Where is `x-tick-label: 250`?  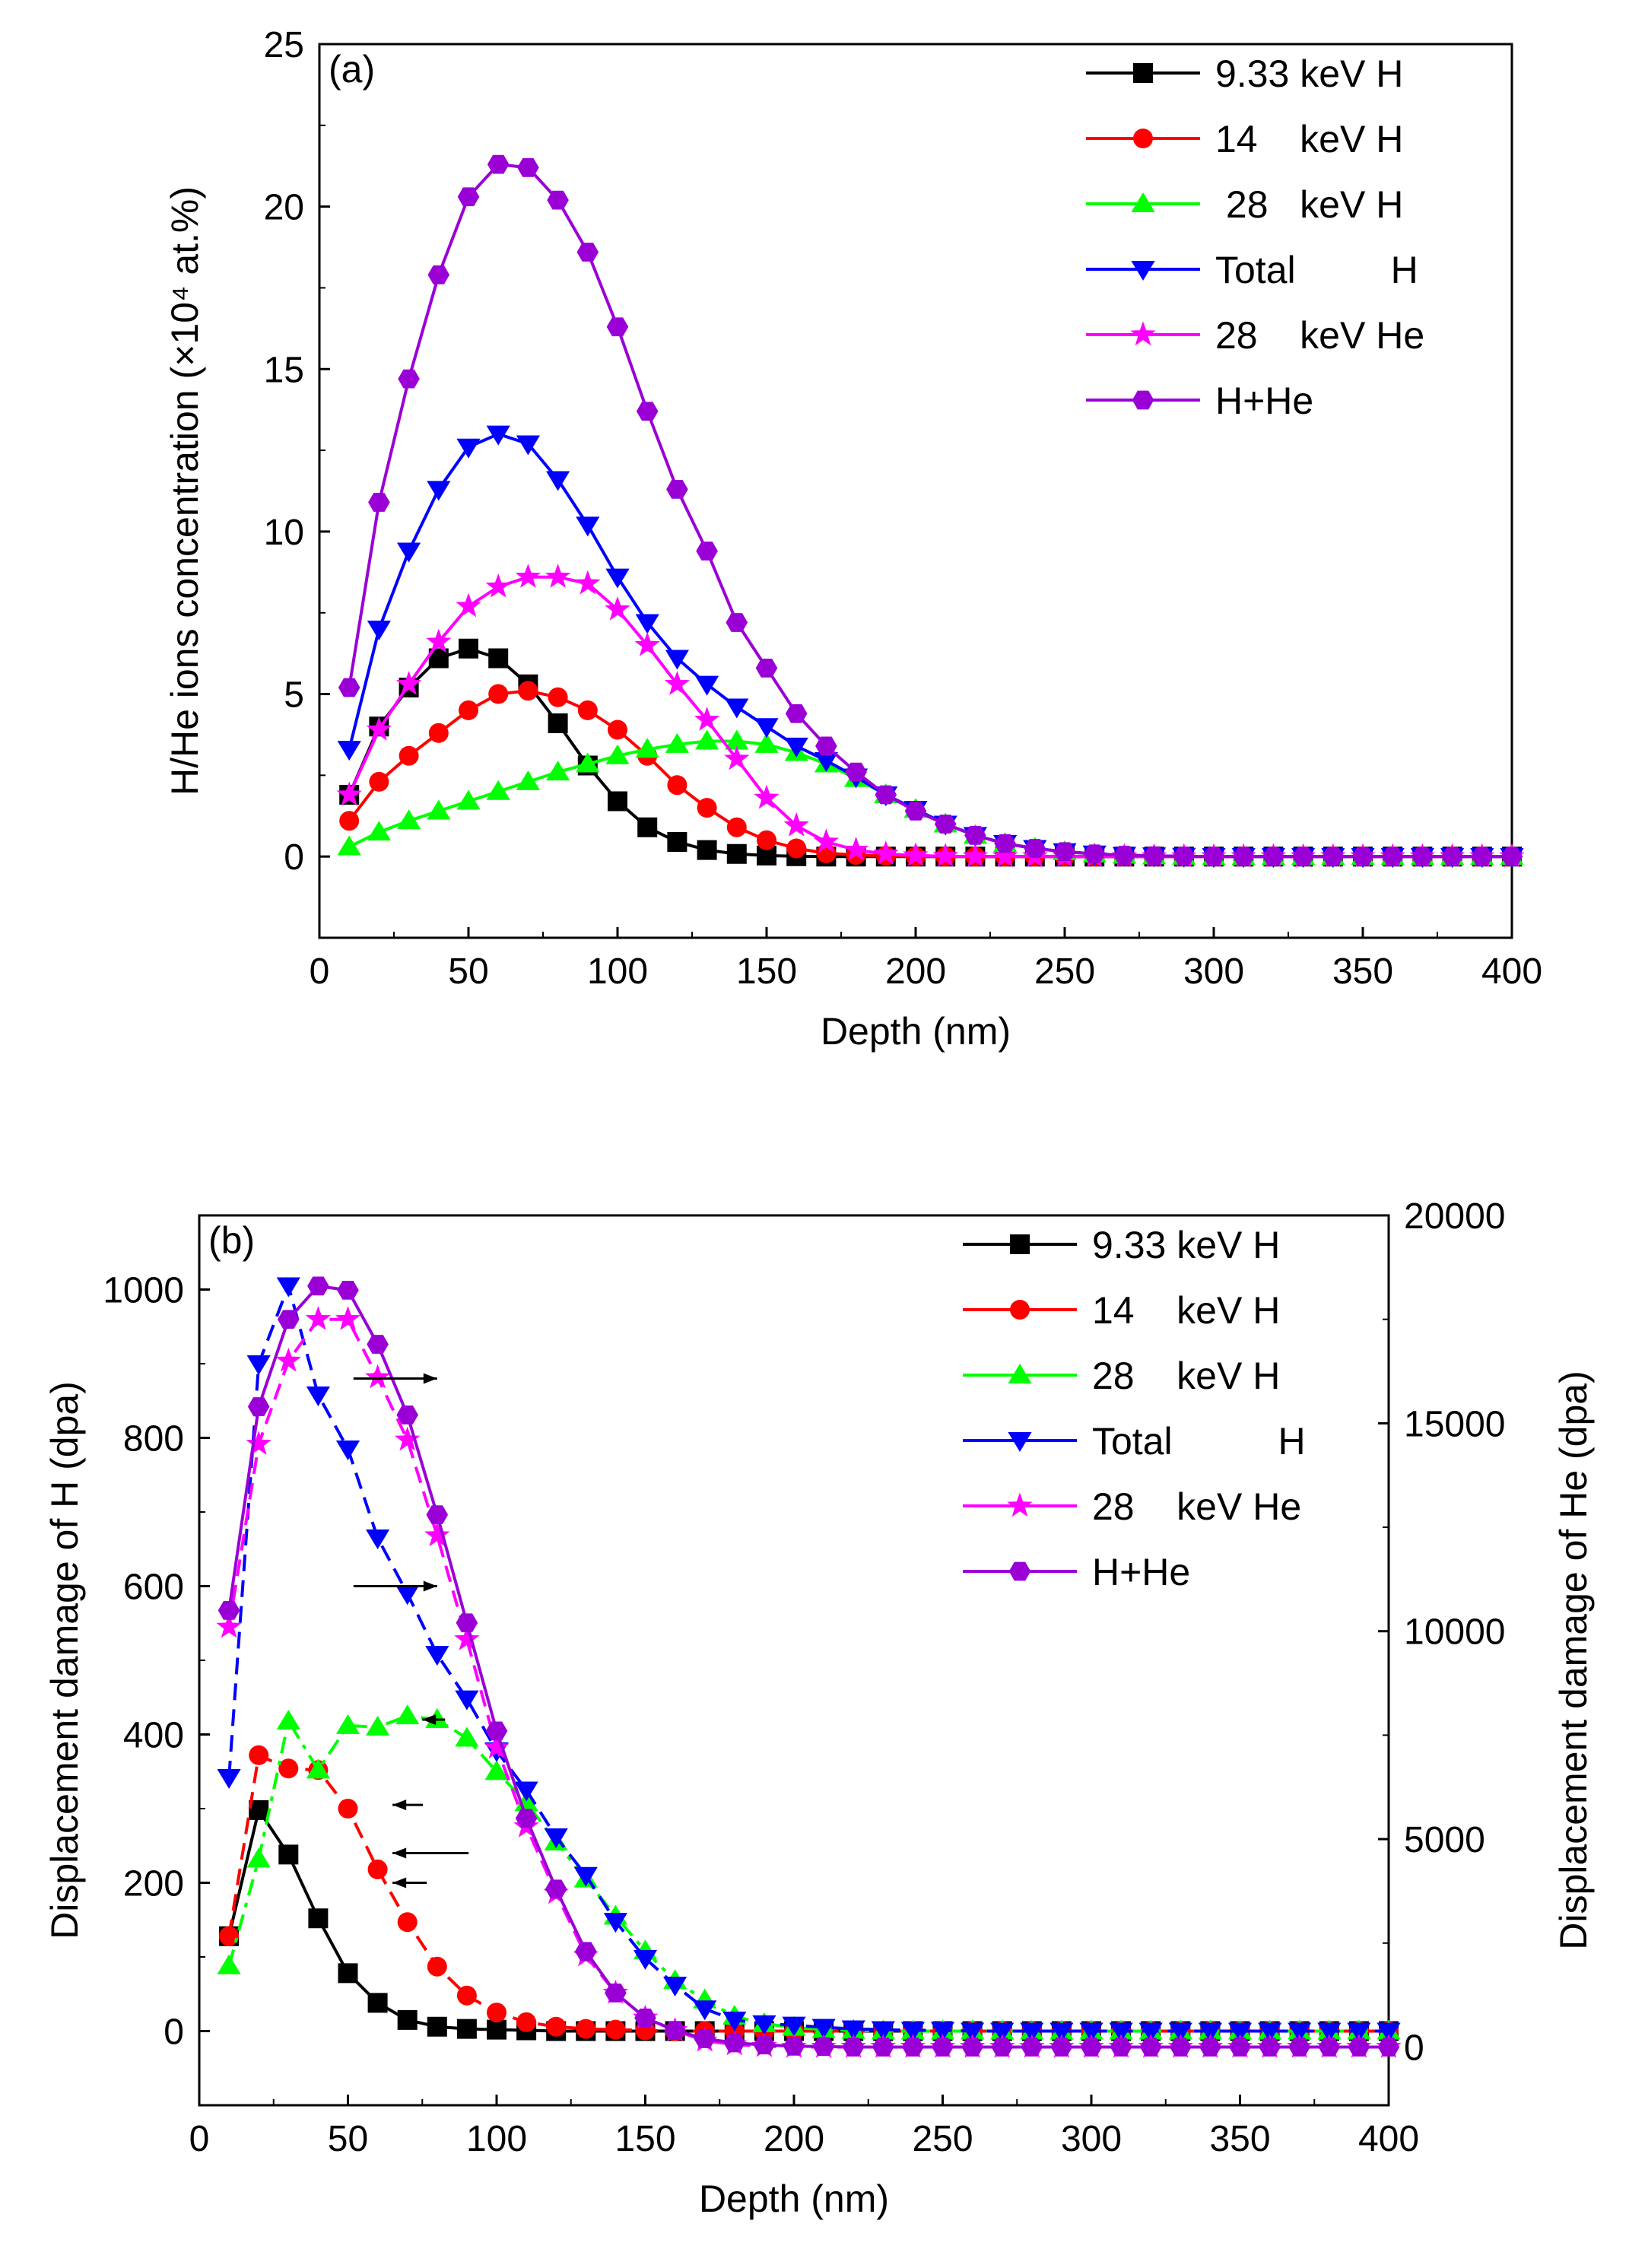
x-tick-label: 250 is located at coordinates (942, 2139).